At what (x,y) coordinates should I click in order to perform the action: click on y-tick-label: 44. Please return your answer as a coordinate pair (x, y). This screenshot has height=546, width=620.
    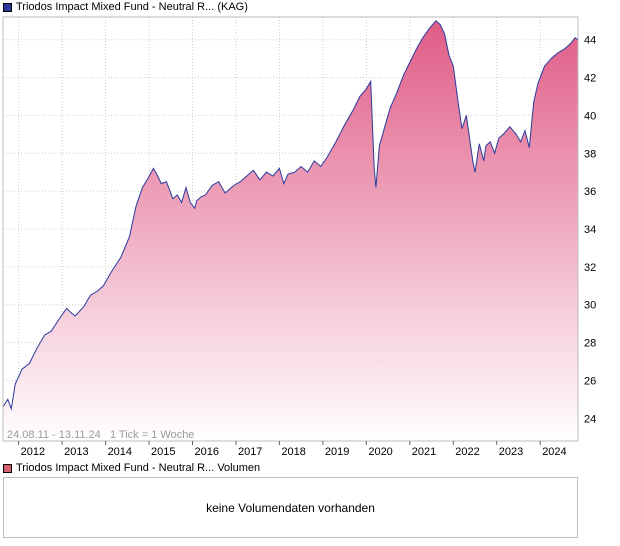
    Looking at the image, I should click on (590, 41).